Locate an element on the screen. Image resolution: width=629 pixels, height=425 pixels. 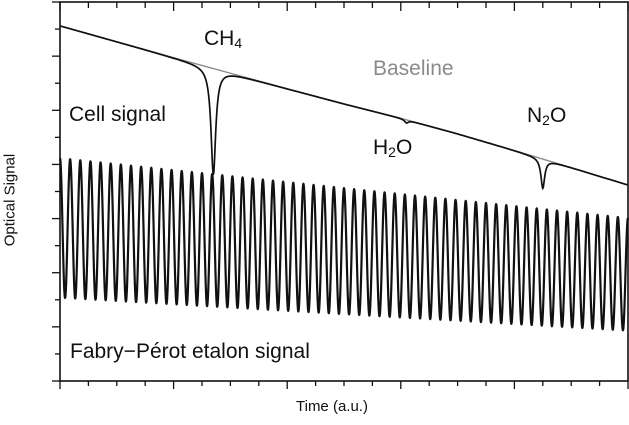
annotation-h2o: H2O is located at coordinates (393, 148).